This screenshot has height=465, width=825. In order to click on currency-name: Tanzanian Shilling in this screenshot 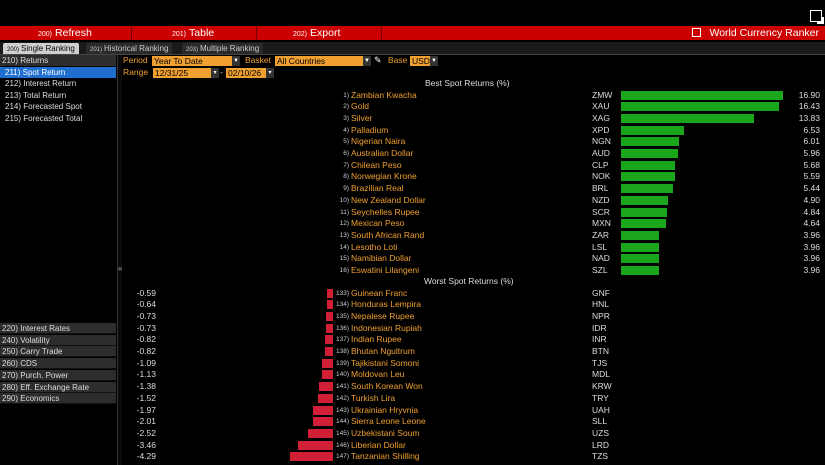, I will do `click(385, 456)`.